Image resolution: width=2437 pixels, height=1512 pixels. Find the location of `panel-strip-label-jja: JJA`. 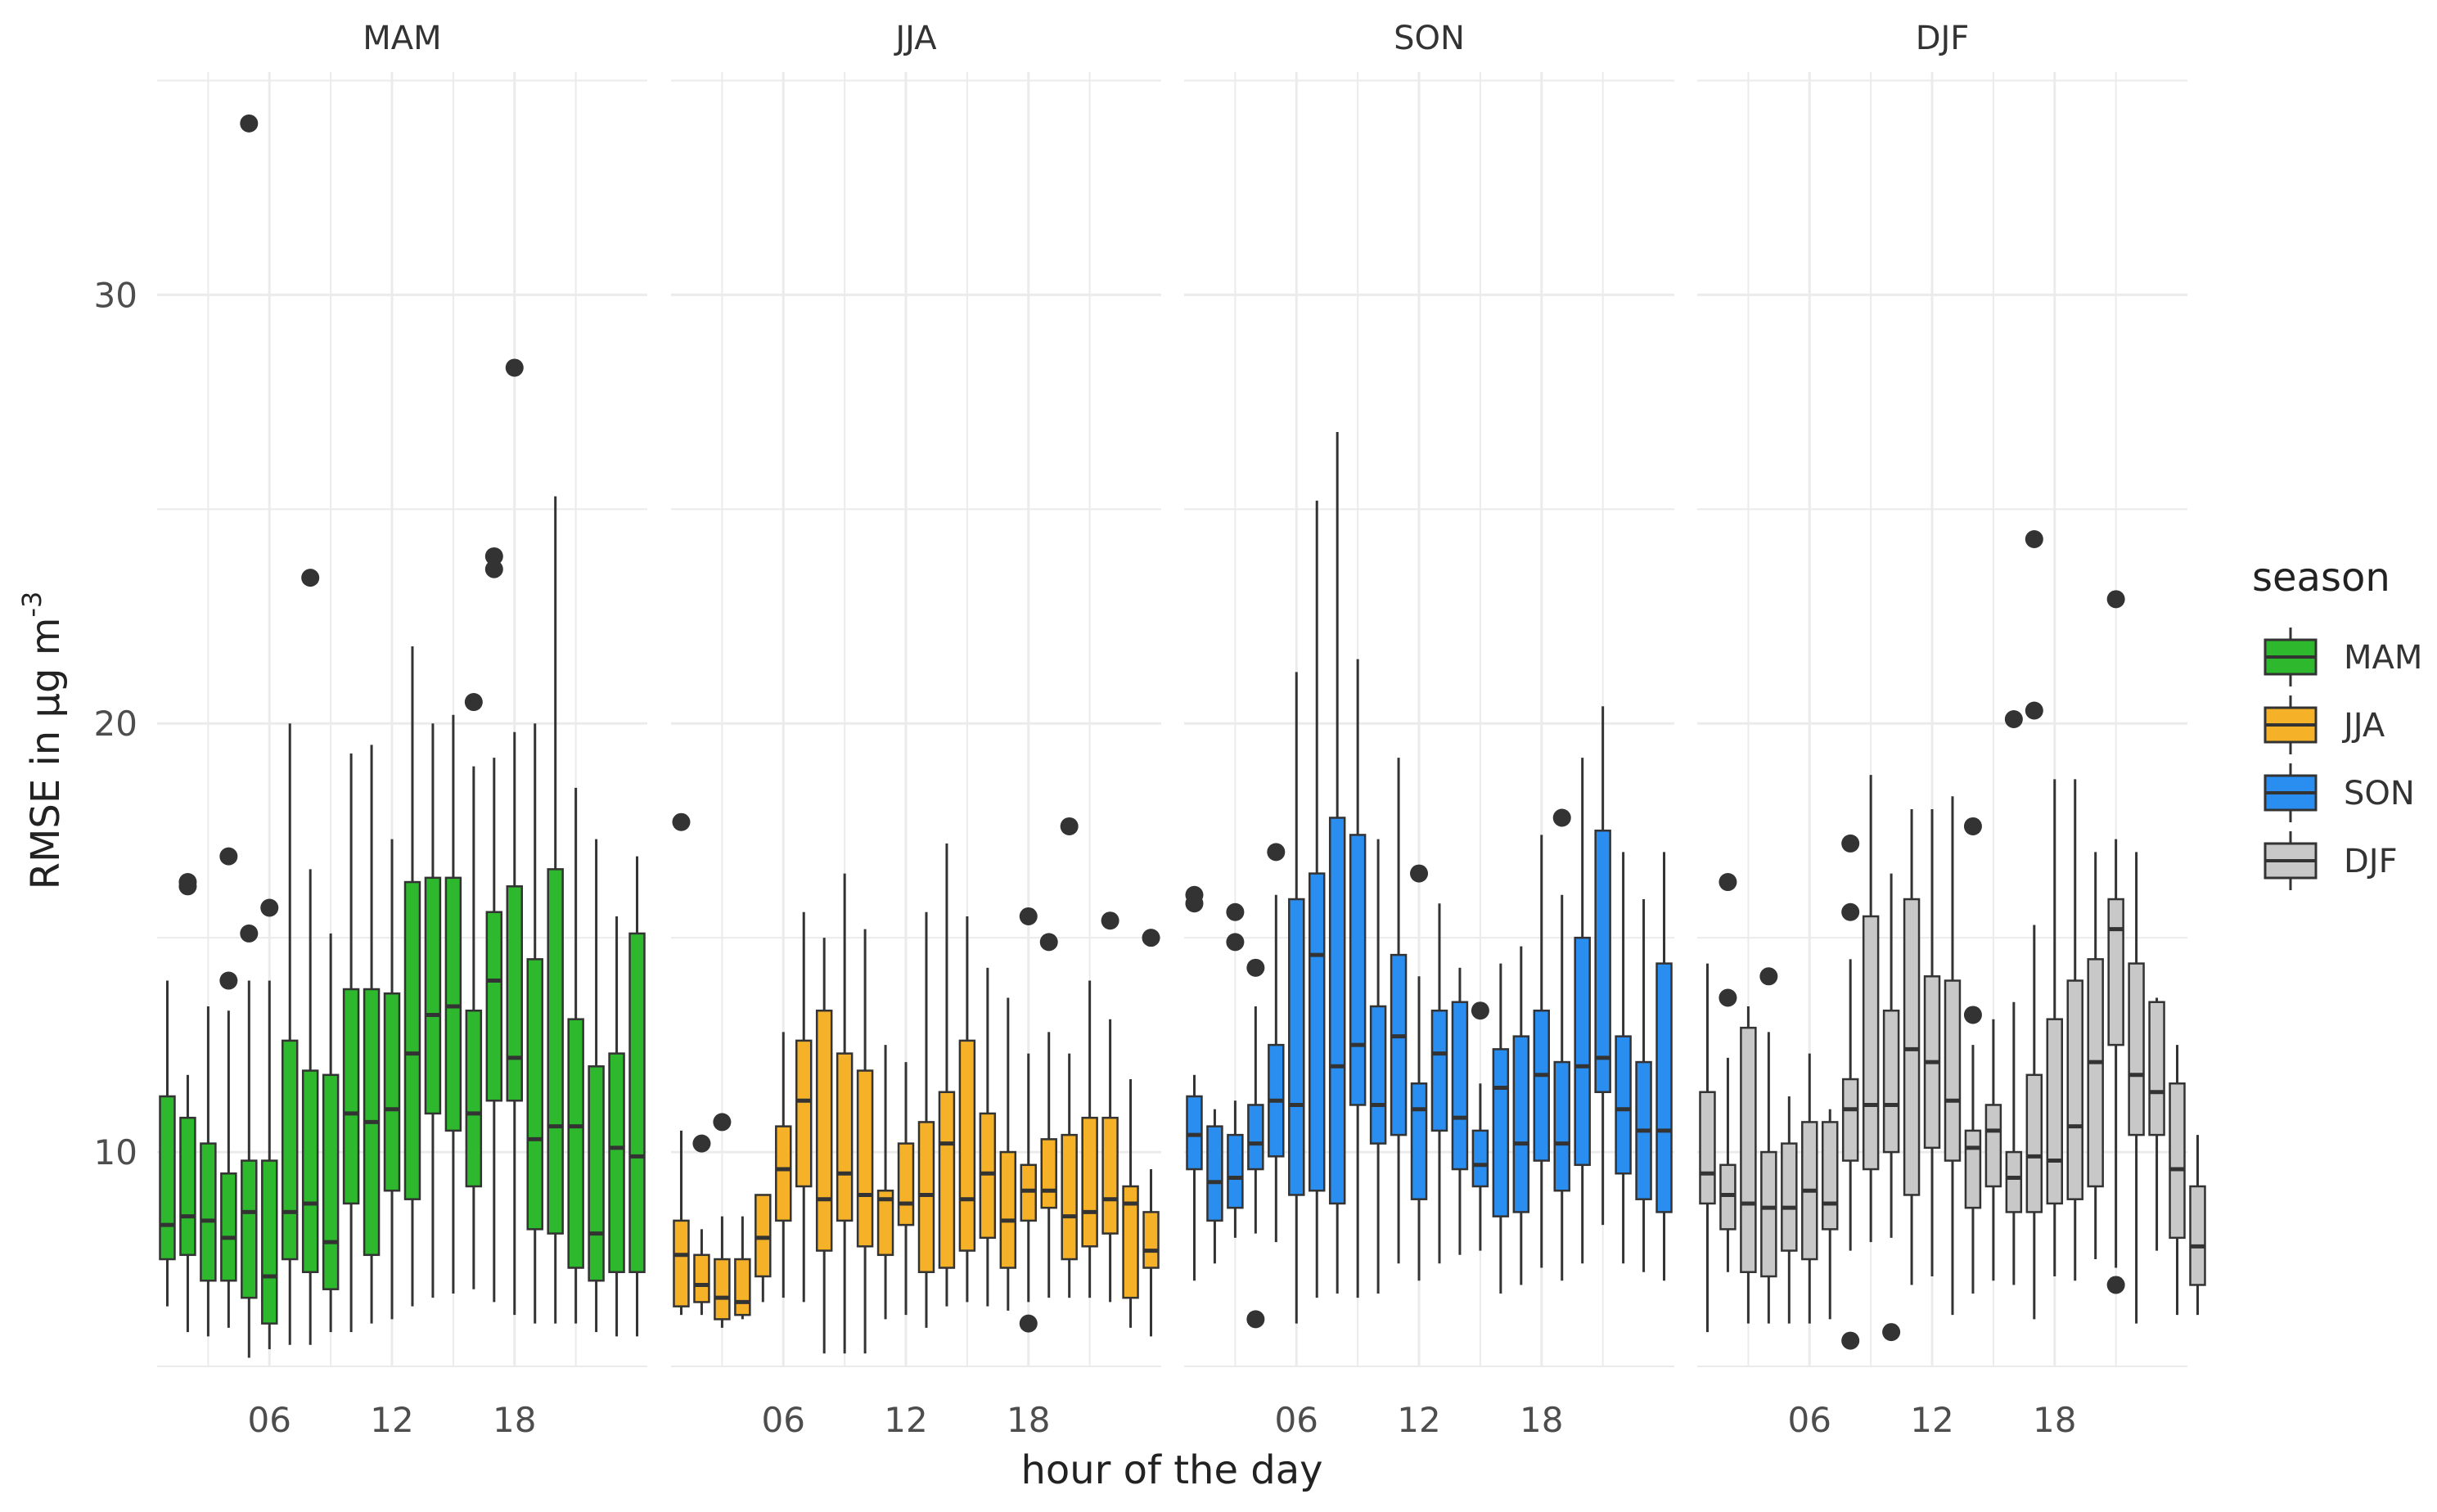

panel-strip-label-jja: JJA is located at coordinates (915, 39).